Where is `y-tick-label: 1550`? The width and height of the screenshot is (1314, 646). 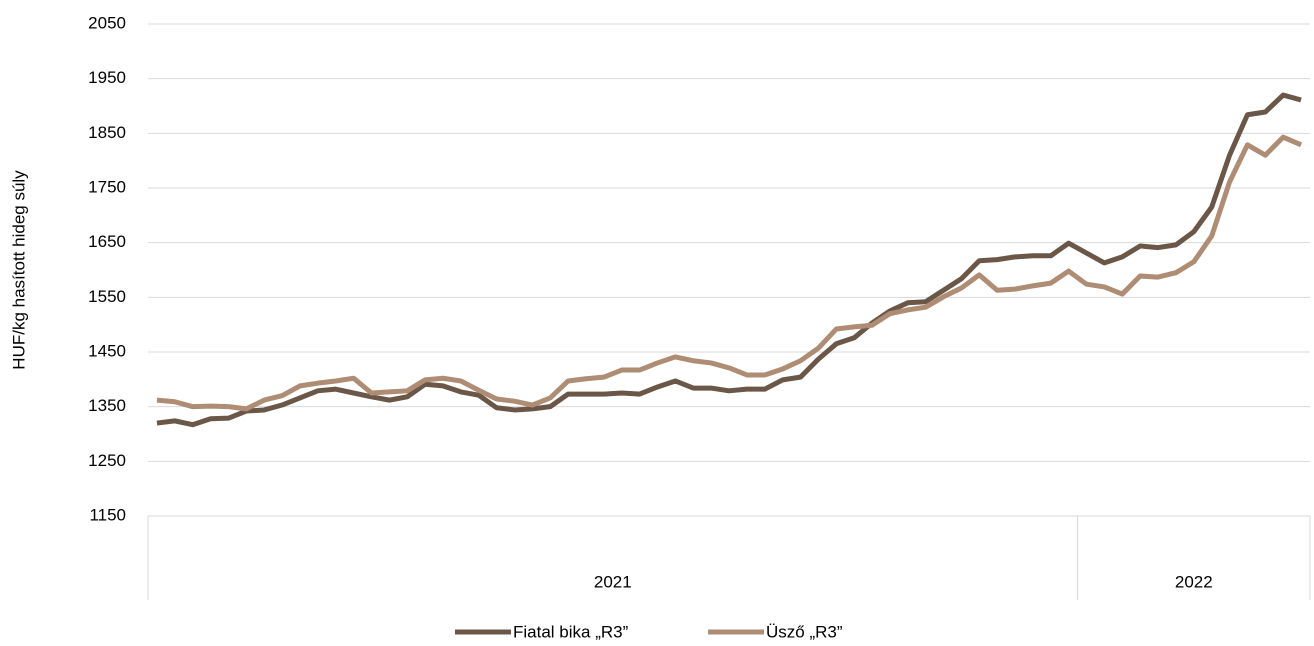
y-tick-label: 1550 is located at coordinates (107, 296).